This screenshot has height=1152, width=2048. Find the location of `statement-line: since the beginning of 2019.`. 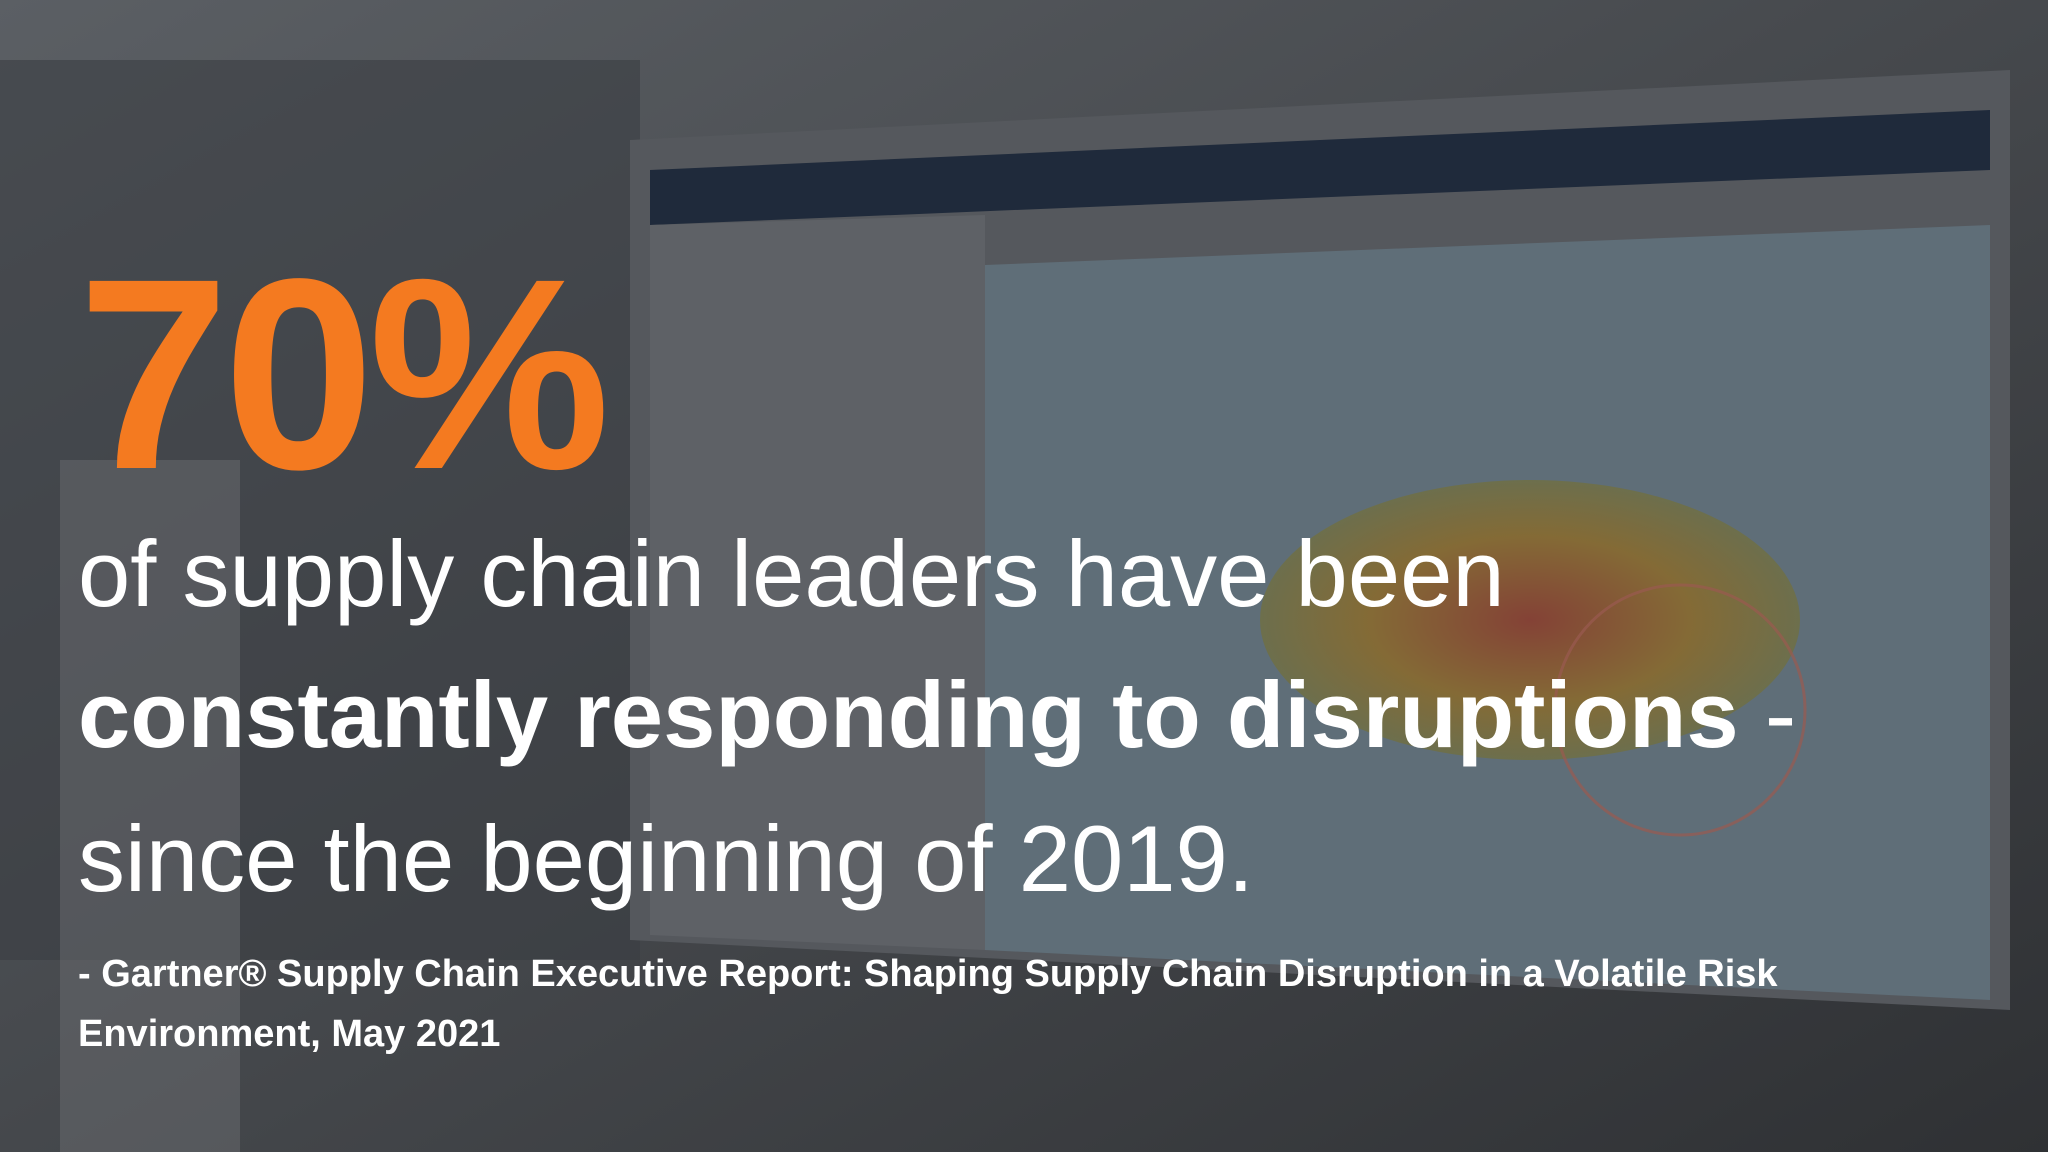

statement-line: since the beginning of 2019. is located at coordinates (666, 858).